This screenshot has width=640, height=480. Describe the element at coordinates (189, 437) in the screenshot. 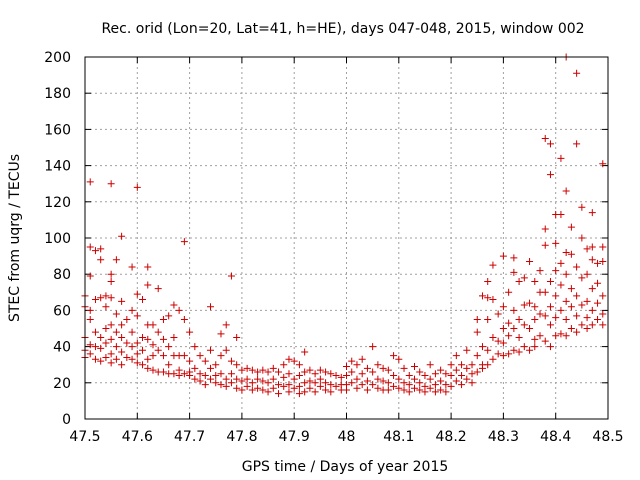

I see `x-tick-label: 47.7` at that location.